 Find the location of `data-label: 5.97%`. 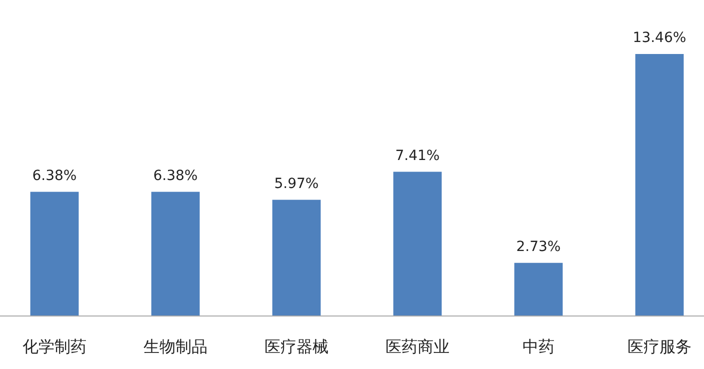

data-label: 5.97% is located at coordinates (296, 184).